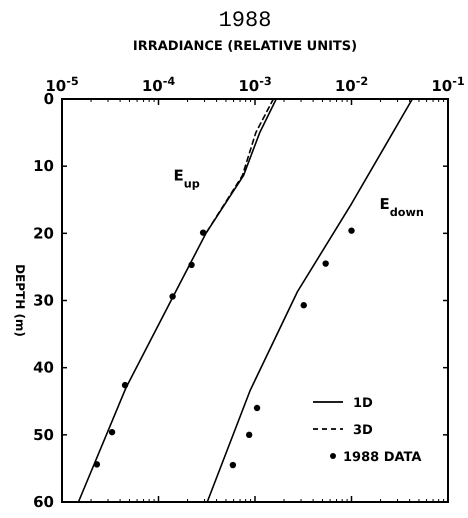  What do you see at coordinates (363, 403) in the screenshot?
I see `legend-label: 1D` at bounding box center [363, 403].